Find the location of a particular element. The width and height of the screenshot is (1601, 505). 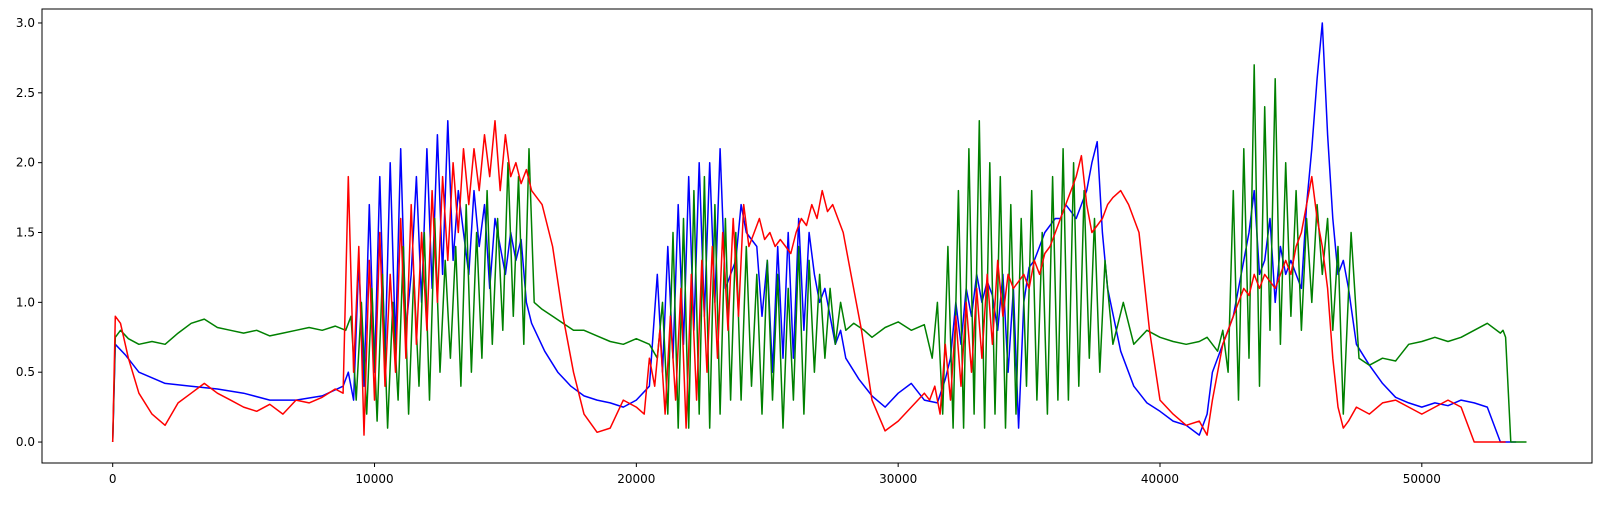

y-tick-label: 3.0 is located at coordinates (25, 23).